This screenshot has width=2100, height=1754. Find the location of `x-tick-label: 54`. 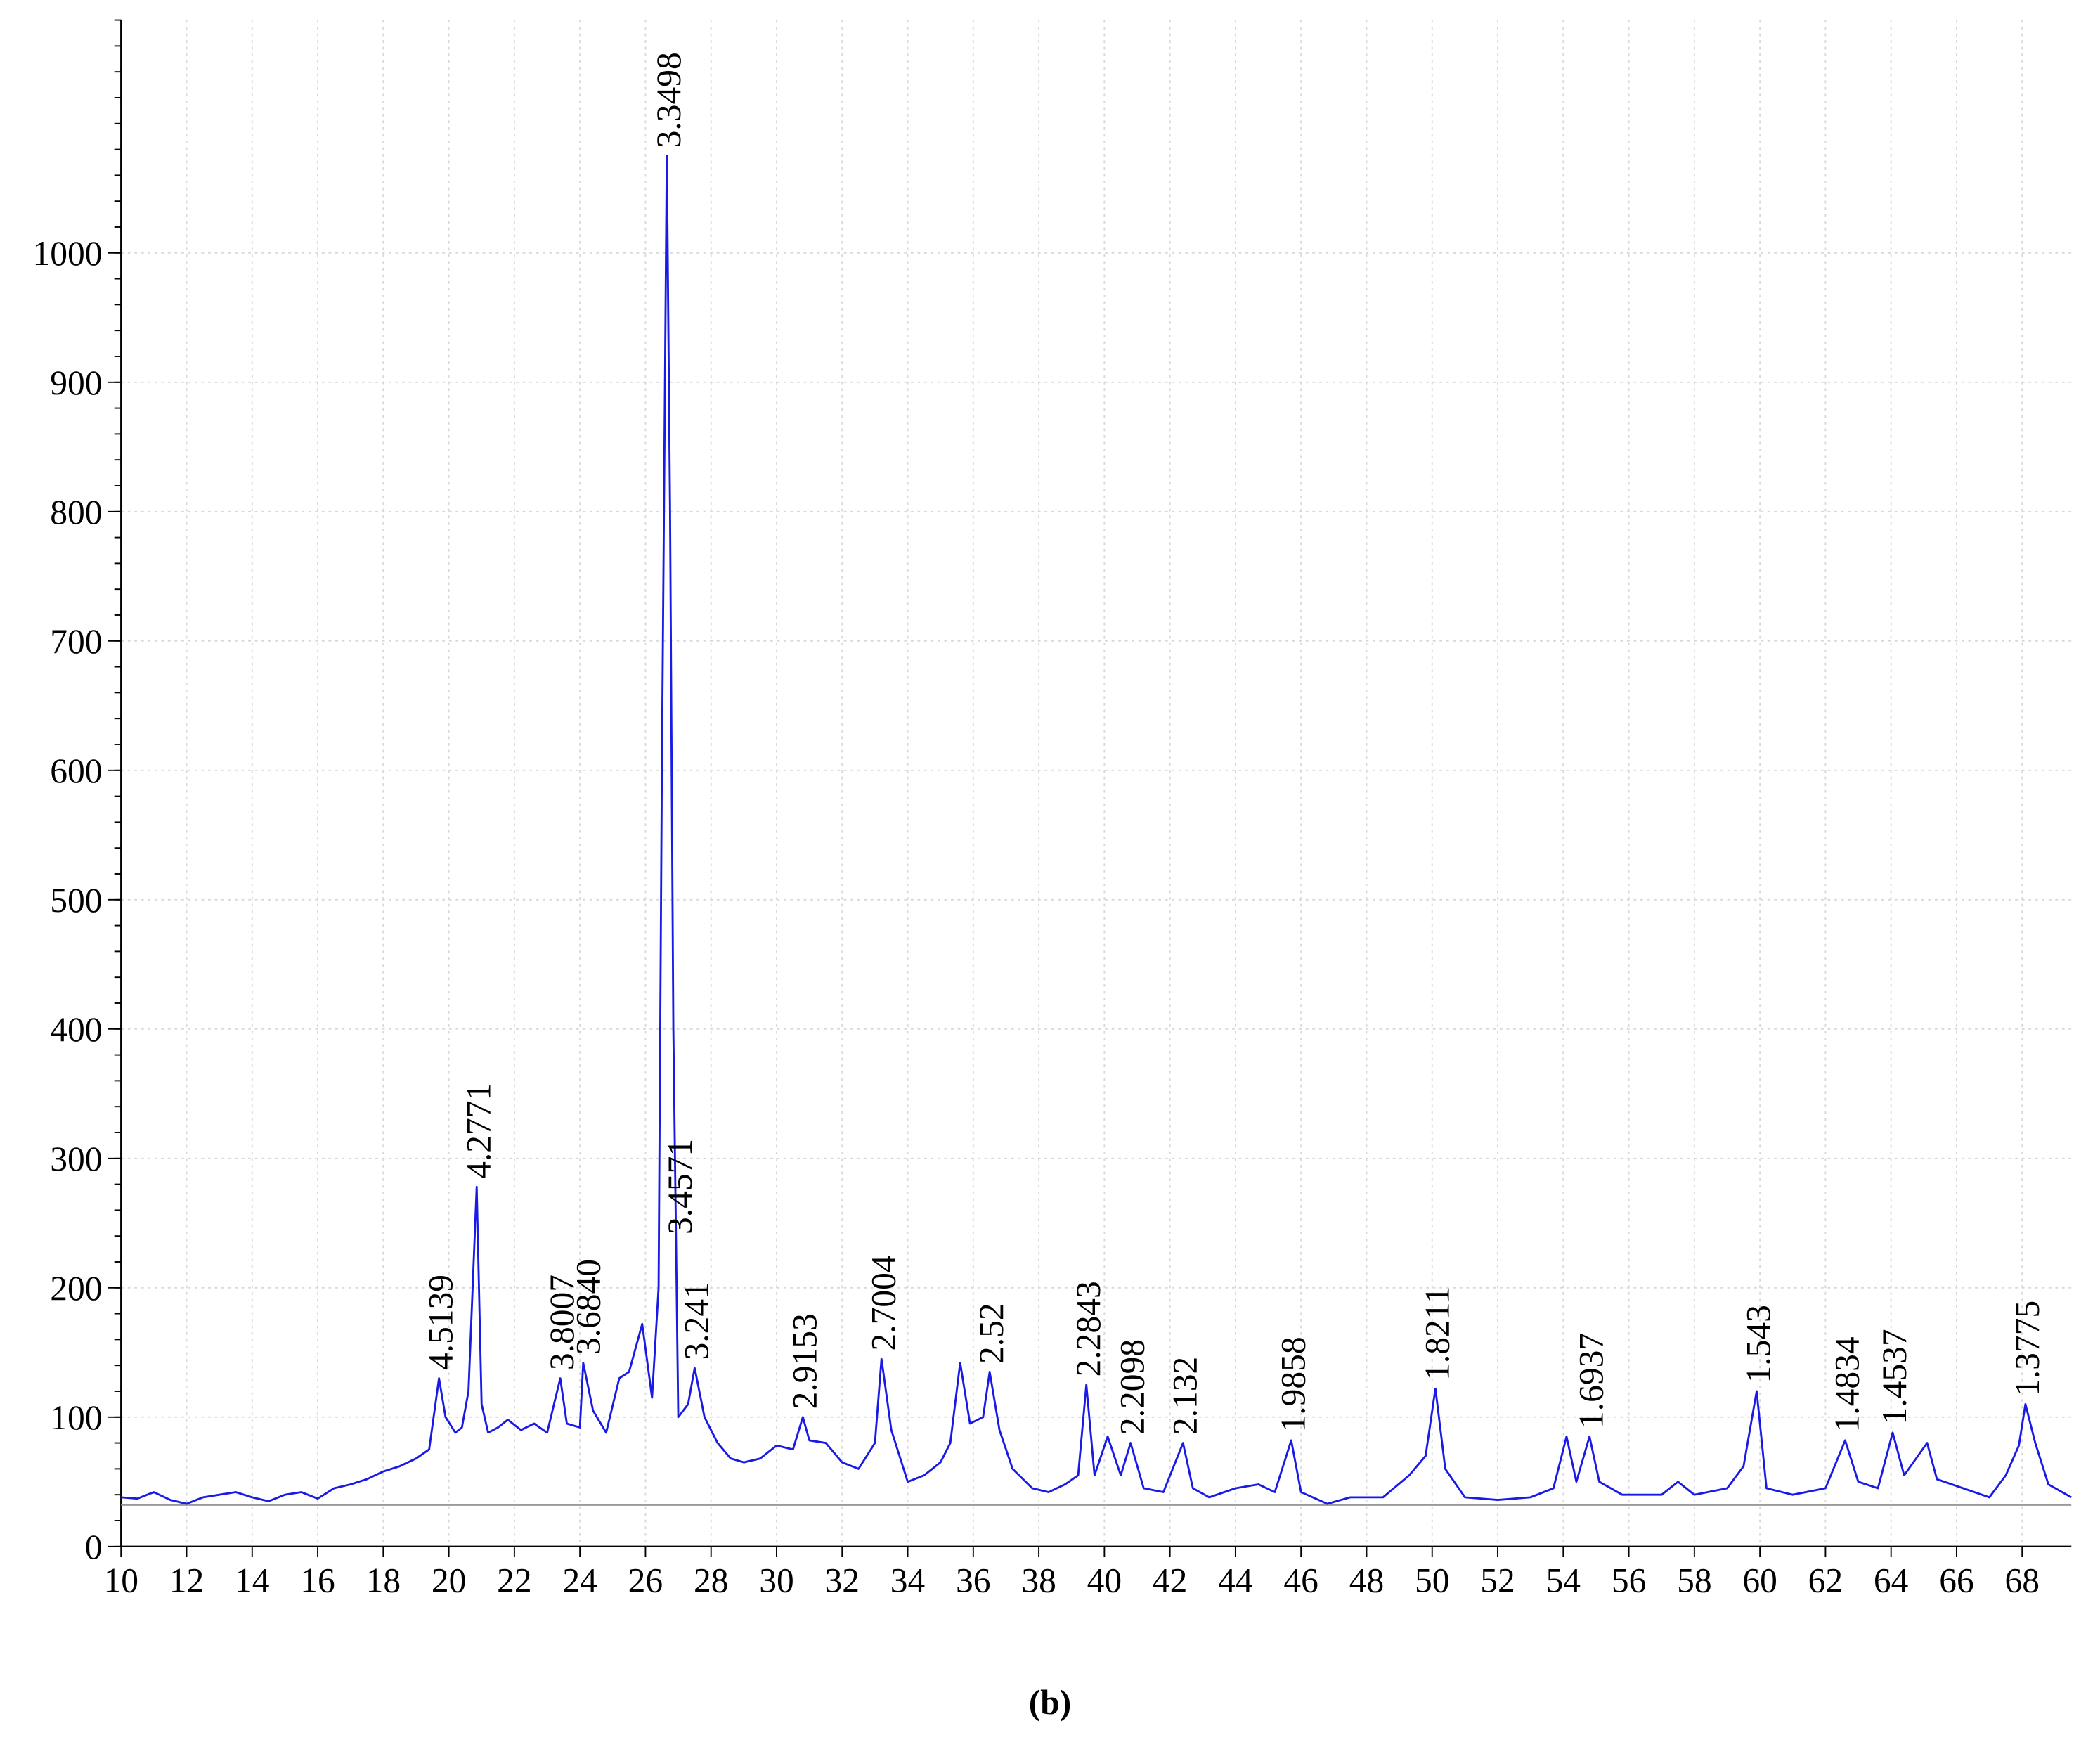

x-tick-label: 54 is located at coordinates (1563, 1580).